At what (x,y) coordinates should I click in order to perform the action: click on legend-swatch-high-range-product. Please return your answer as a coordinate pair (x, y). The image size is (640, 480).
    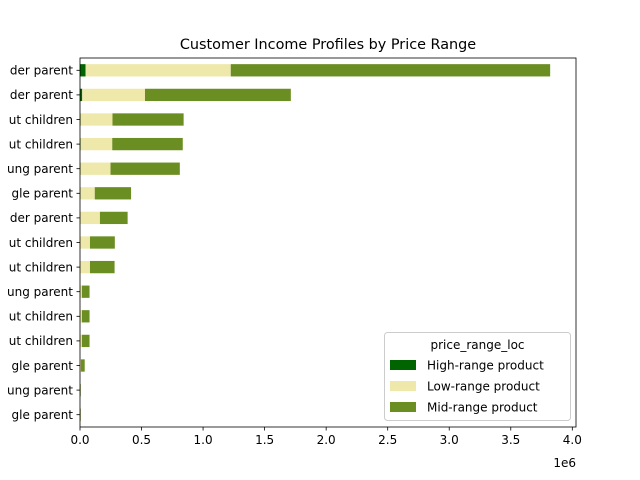
    Looking at the image, I should click on (403, 365).